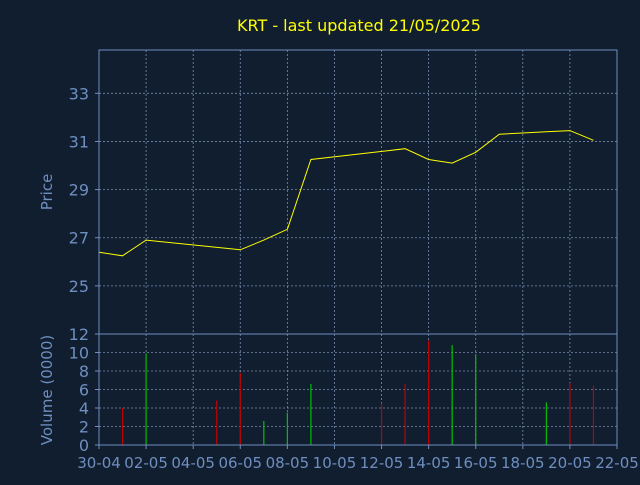 The height and width of the screenshot is (485, 640). What do you see at coordinates (84, 408) in the screenshot?
I see `volume-tick-label: 4` at bounding box center [84, 408].